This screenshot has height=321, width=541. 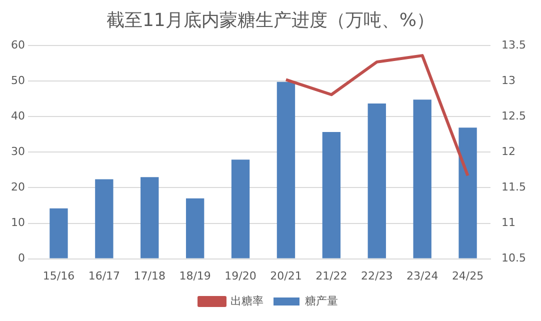 What do you see at coordinates (332, 275) in the screenshot?
I see `x-tick-label: 21/22` at bounding box center [332, 275].